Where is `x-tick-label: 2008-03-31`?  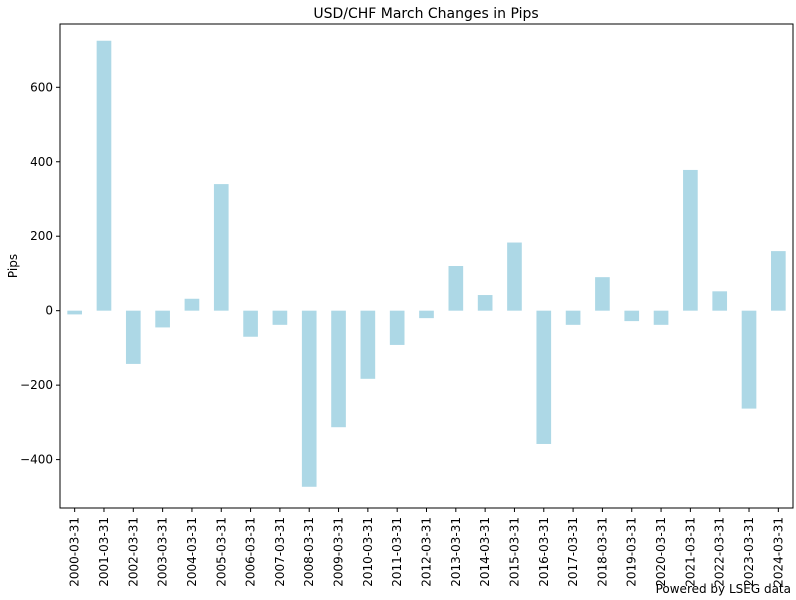 x-tick-label: 2008-03-31 is located at coordinates (309, 552).